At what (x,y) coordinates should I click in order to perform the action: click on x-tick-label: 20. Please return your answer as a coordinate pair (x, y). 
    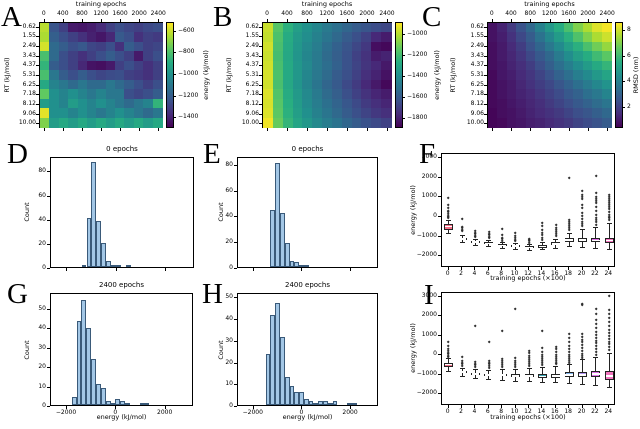
    Looking at the image, I should click on (581, 273).